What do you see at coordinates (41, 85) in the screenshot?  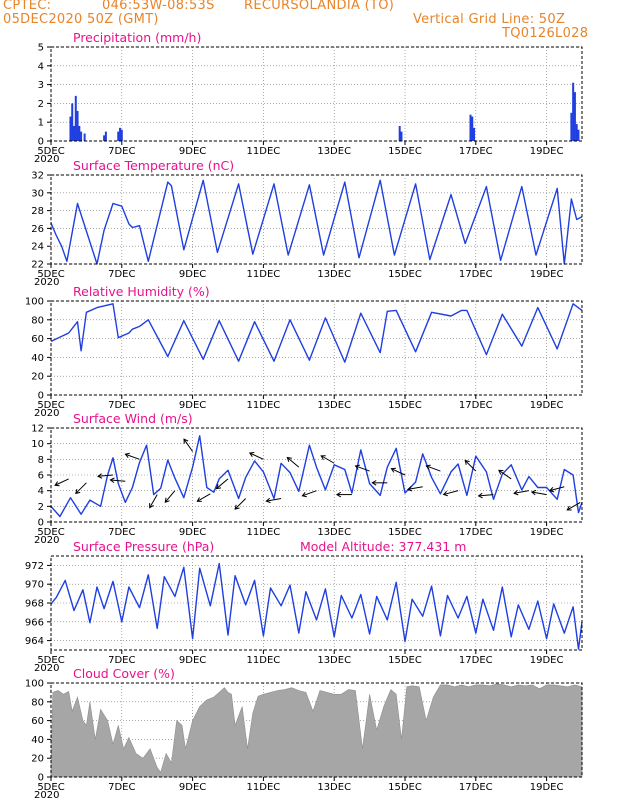 I see `y-tick-label: 3` at bounding box center [41, 85].